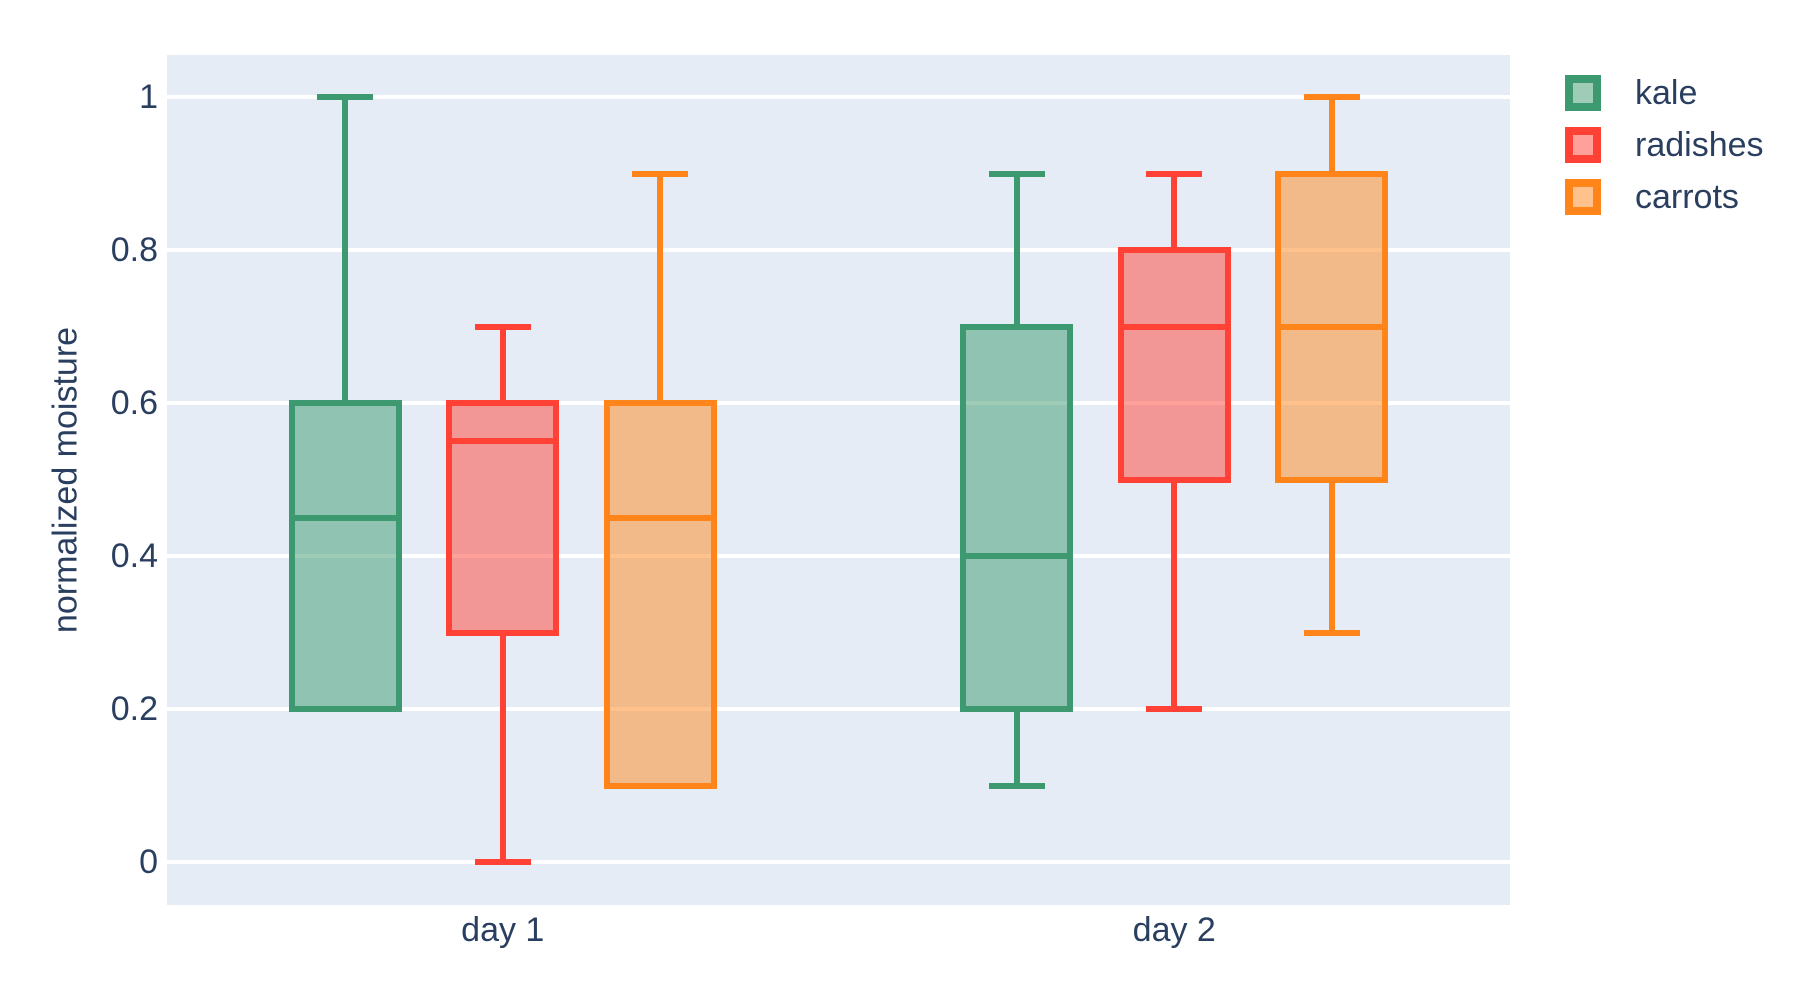  What do you see at coordinates (65, 480) in the screenshot?
I see `y-axis-title-text: normalized moisture` at bounding box center [65, 480].